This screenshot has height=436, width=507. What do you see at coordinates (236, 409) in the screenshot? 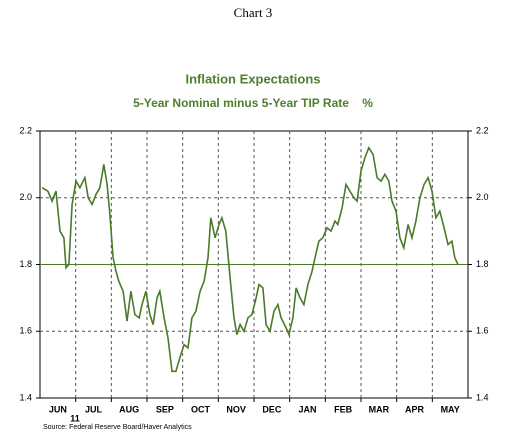
I see `x-tick-label: NOV` at bounding box center [236, 409].